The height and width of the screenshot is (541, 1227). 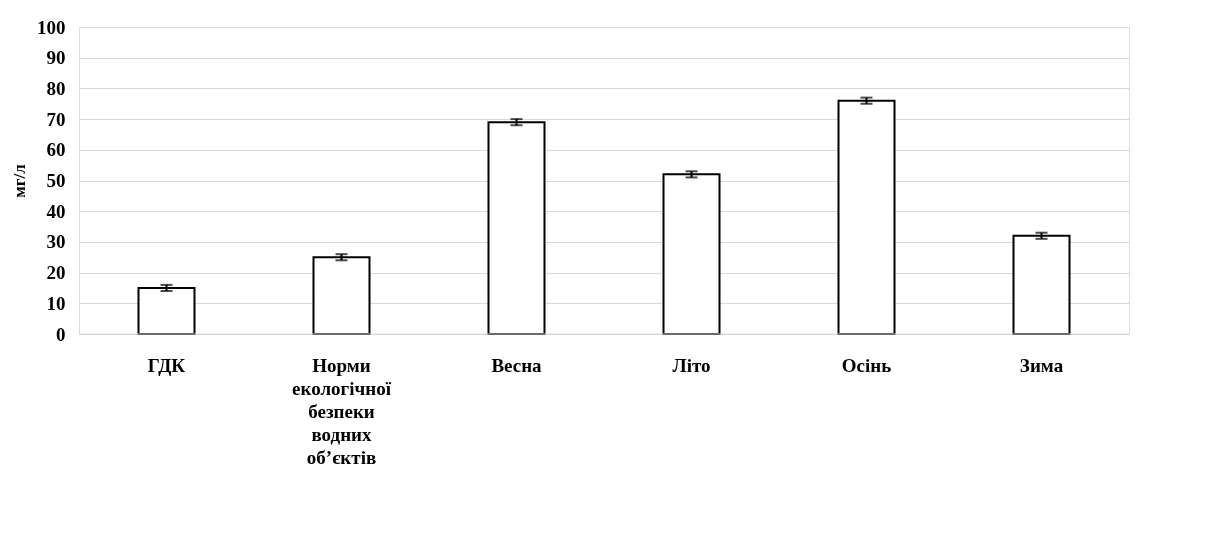 I want to click on y-tick-label: 30, so click(x=56, y=242).